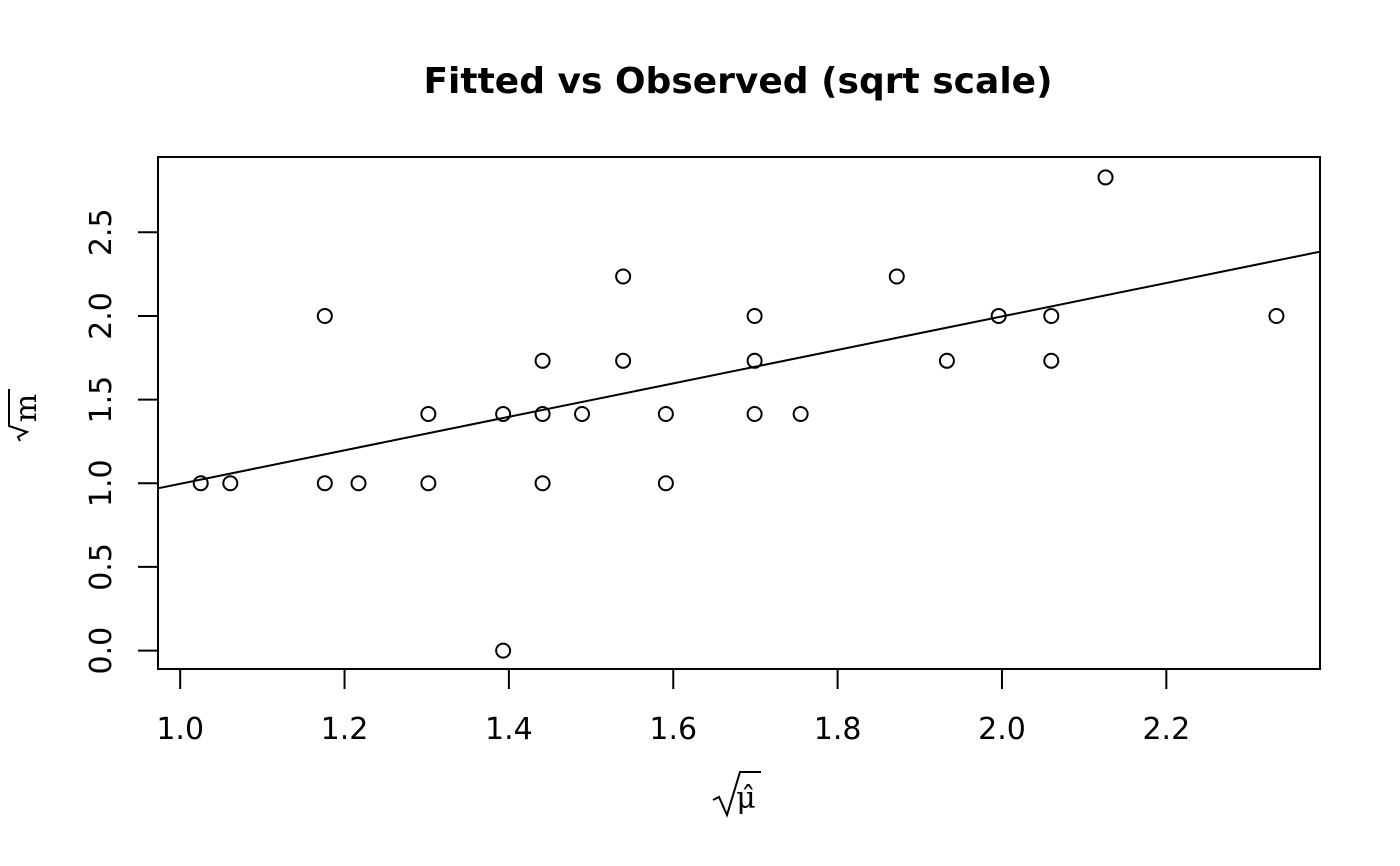 This screenshot has width=1400, height=866. What do you see at coordinates (737, 81) in the screenshot?
I see `chart-title: Fitted vs Observed (sqrt scale)` at bounding box center [737, 81].